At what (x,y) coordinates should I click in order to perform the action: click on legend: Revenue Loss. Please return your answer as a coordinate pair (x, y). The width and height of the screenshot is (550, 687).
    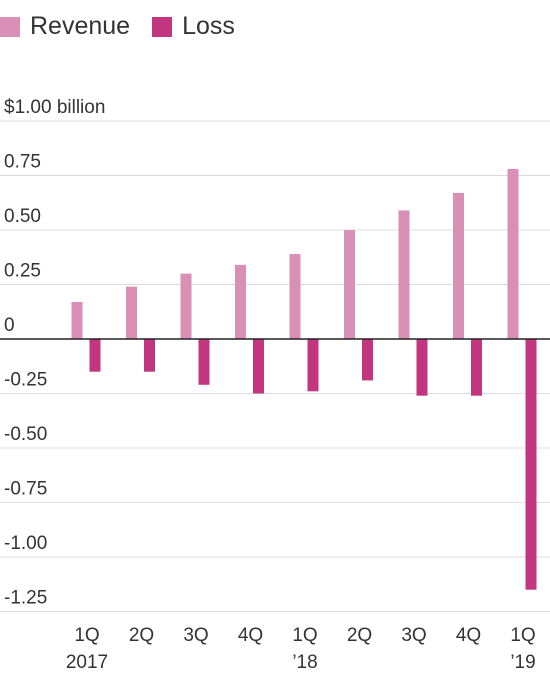
    Looking at the image, I should click on (128, 26).